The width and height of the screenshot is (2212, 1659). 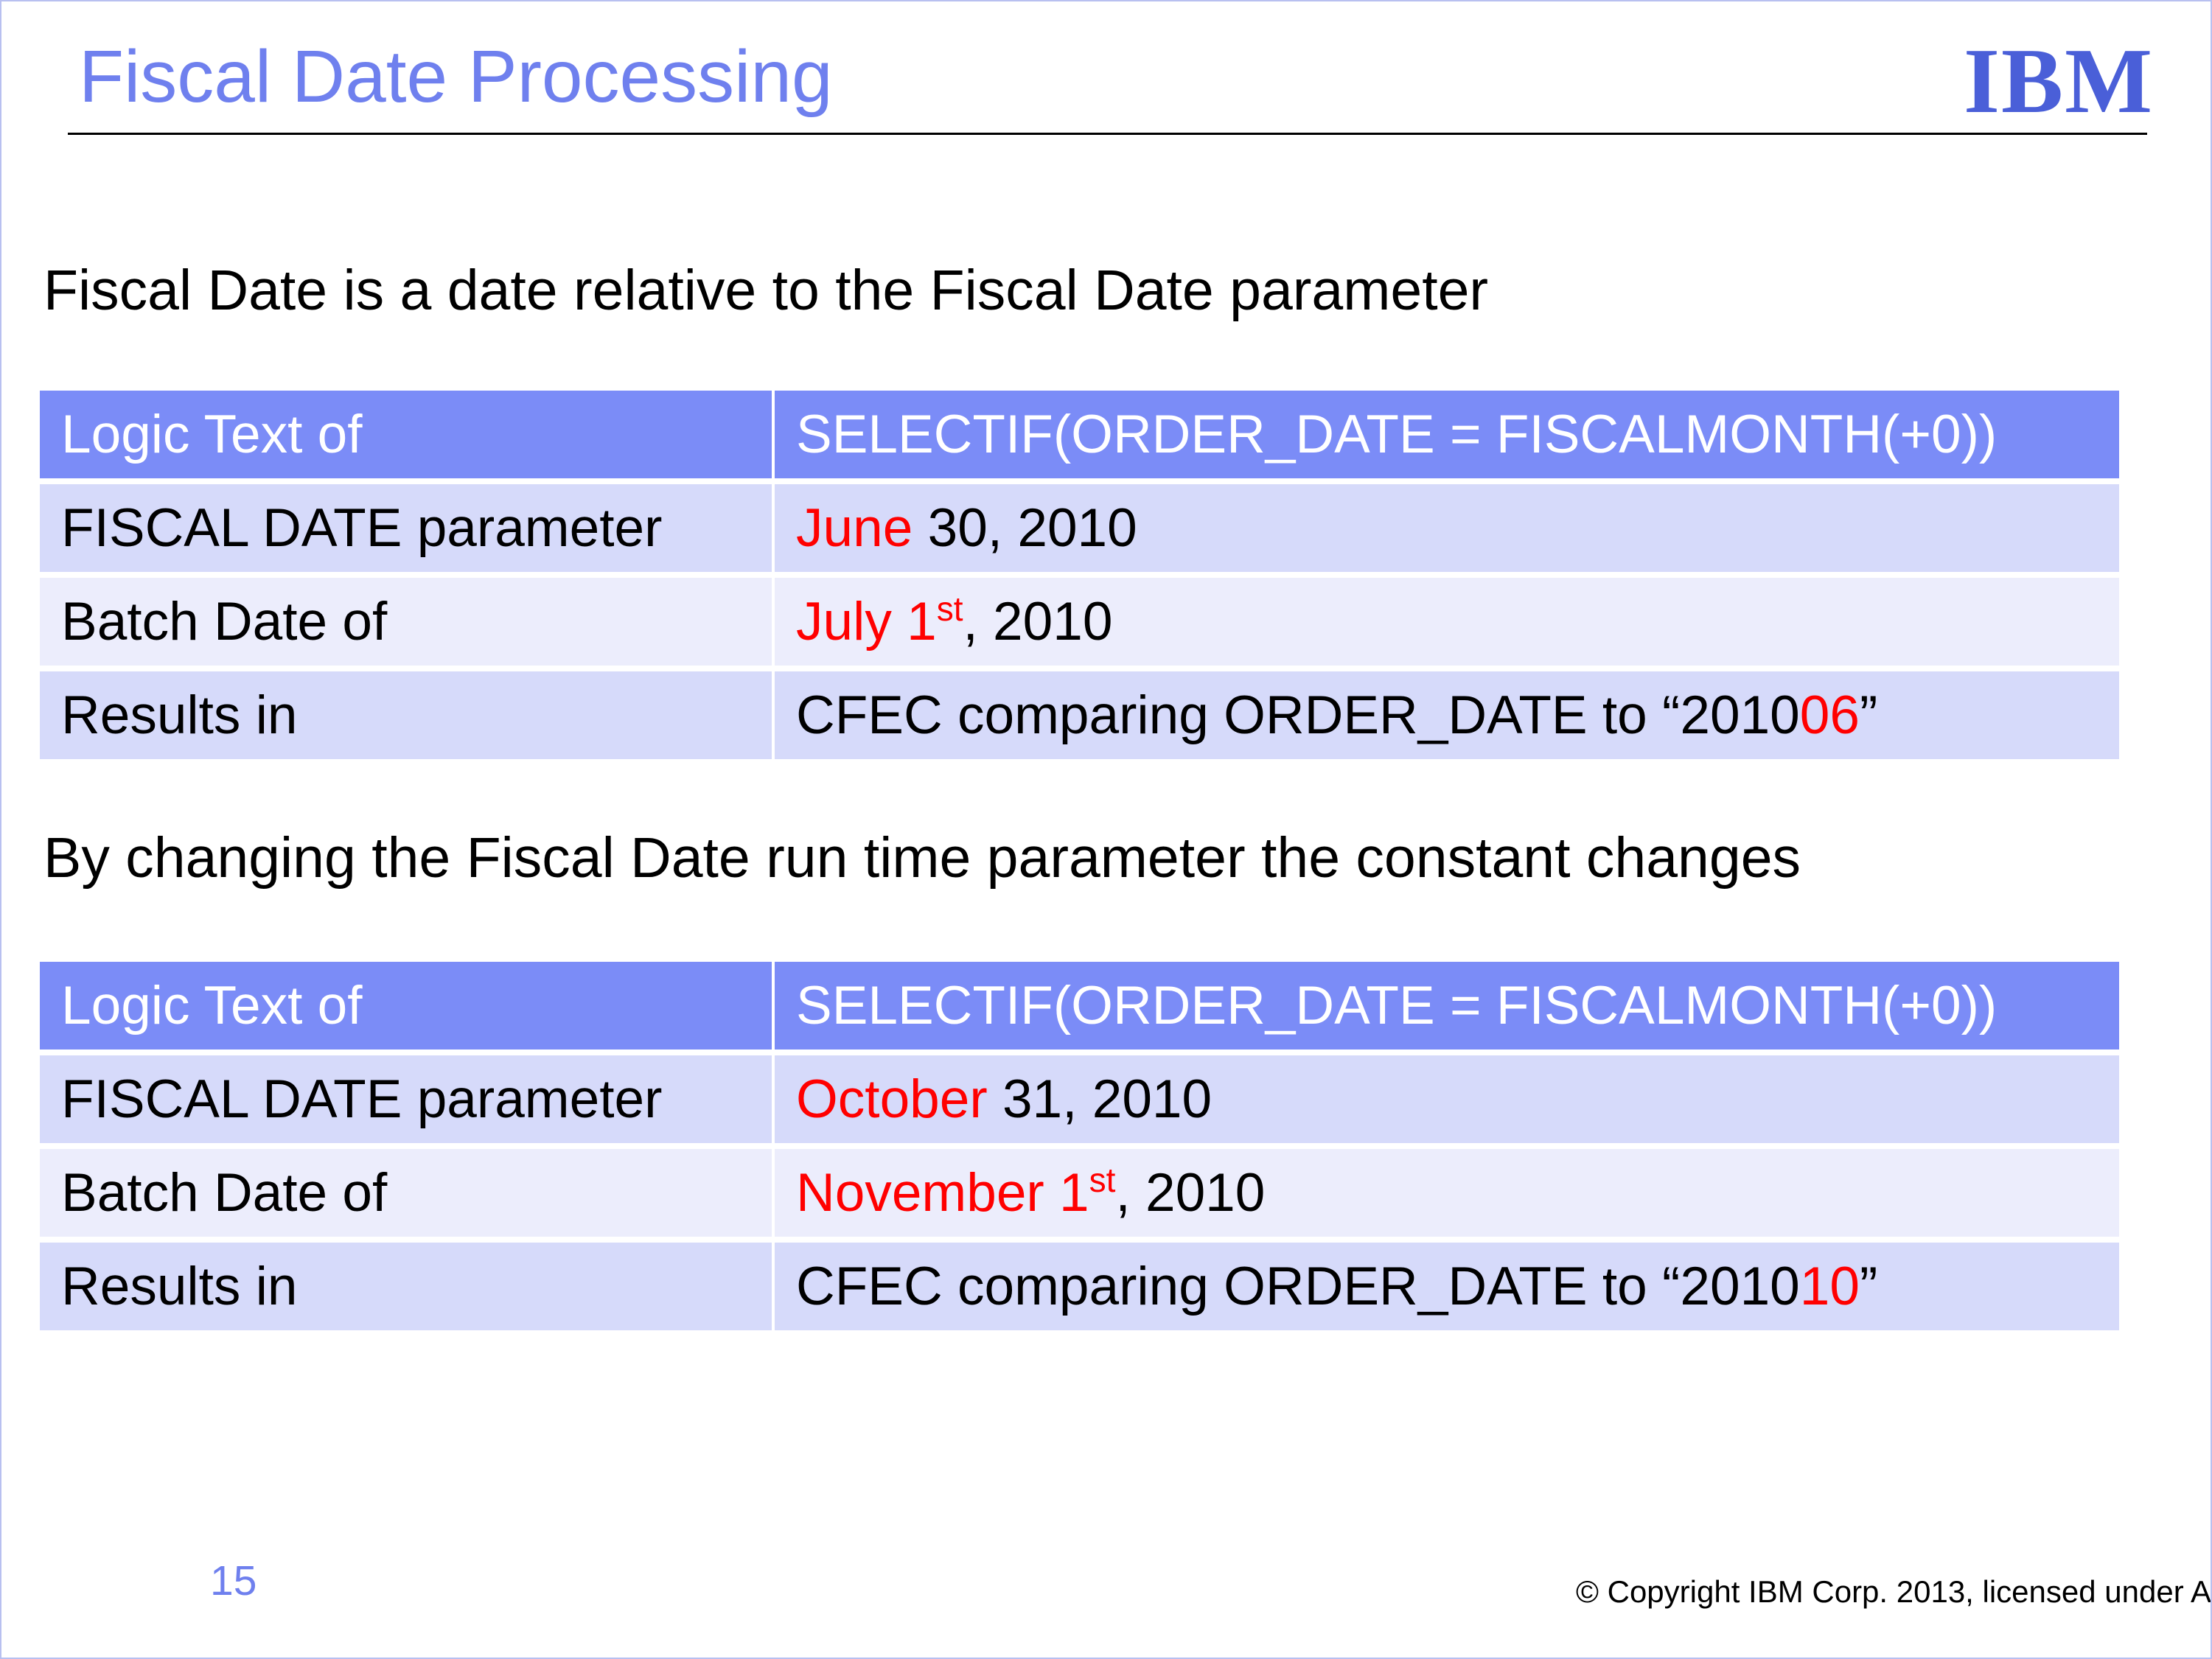 I want to click on table-row: Batch Date of July 1st, 2010, so click(x=1079, y=622).